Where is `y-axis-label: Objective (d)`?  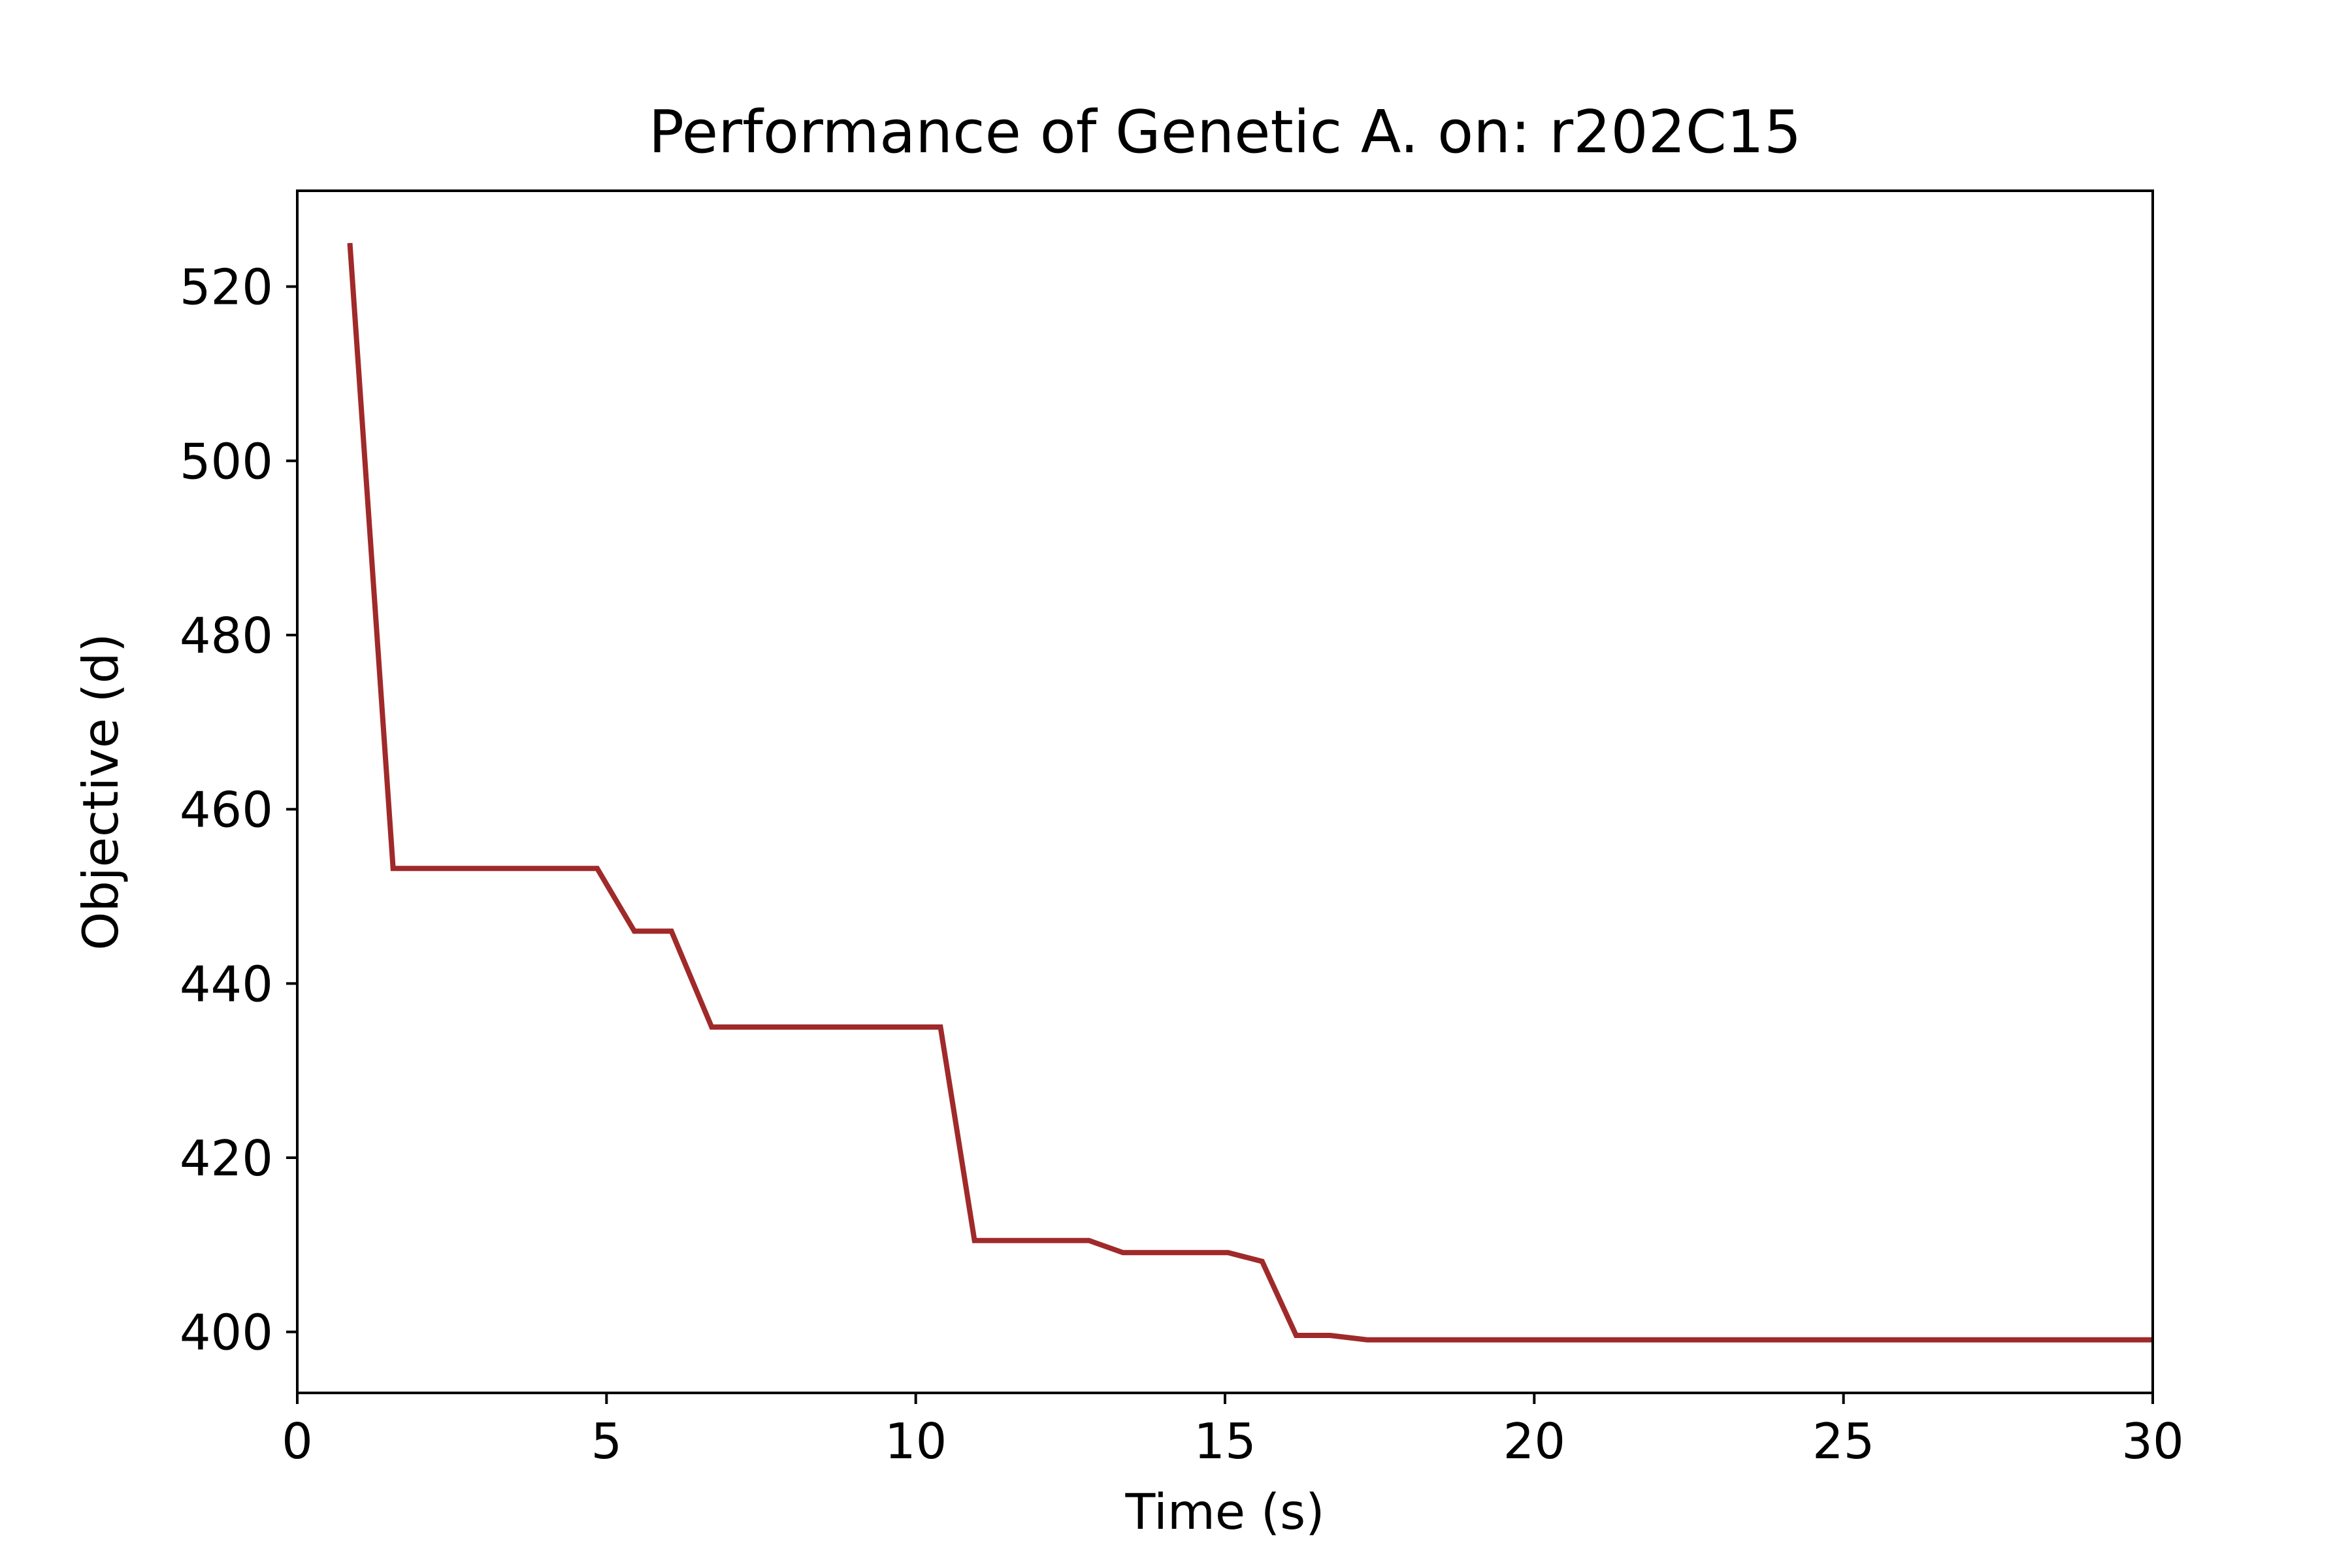
y-axis-label: Objective (d) is located at coordinates (100, 792).